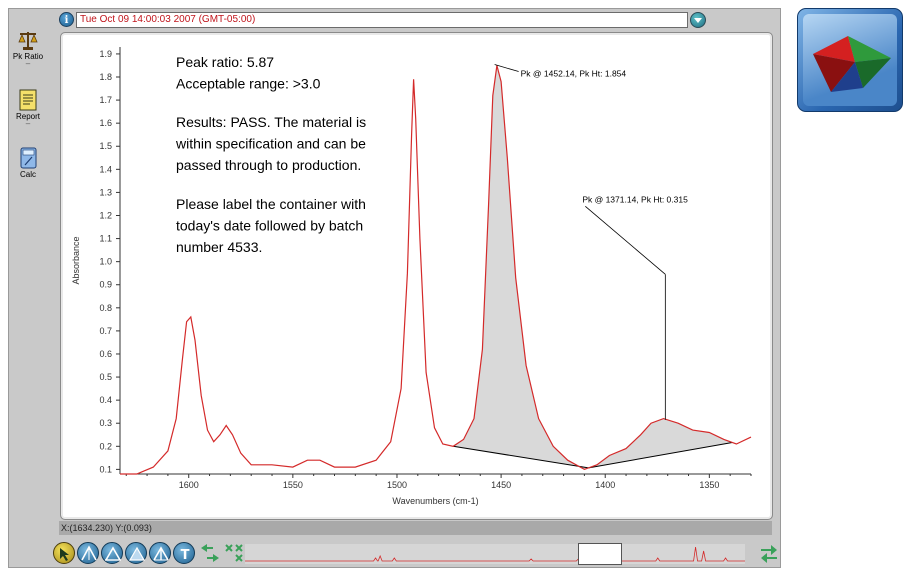  Describe the element at coordinates (189, 485) in the screenshot. I see `x-tick-label: 1600` at that location.